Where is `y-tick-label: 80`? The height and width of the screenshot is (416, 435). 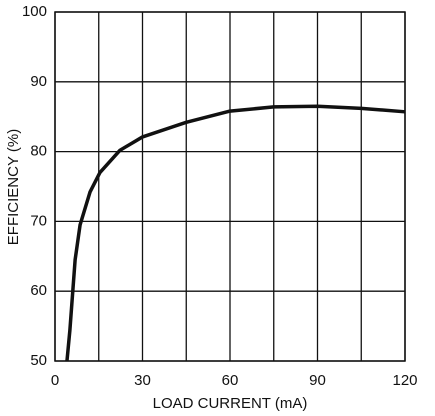
y-tick-label: 80 is located at coordinates (38, 151).